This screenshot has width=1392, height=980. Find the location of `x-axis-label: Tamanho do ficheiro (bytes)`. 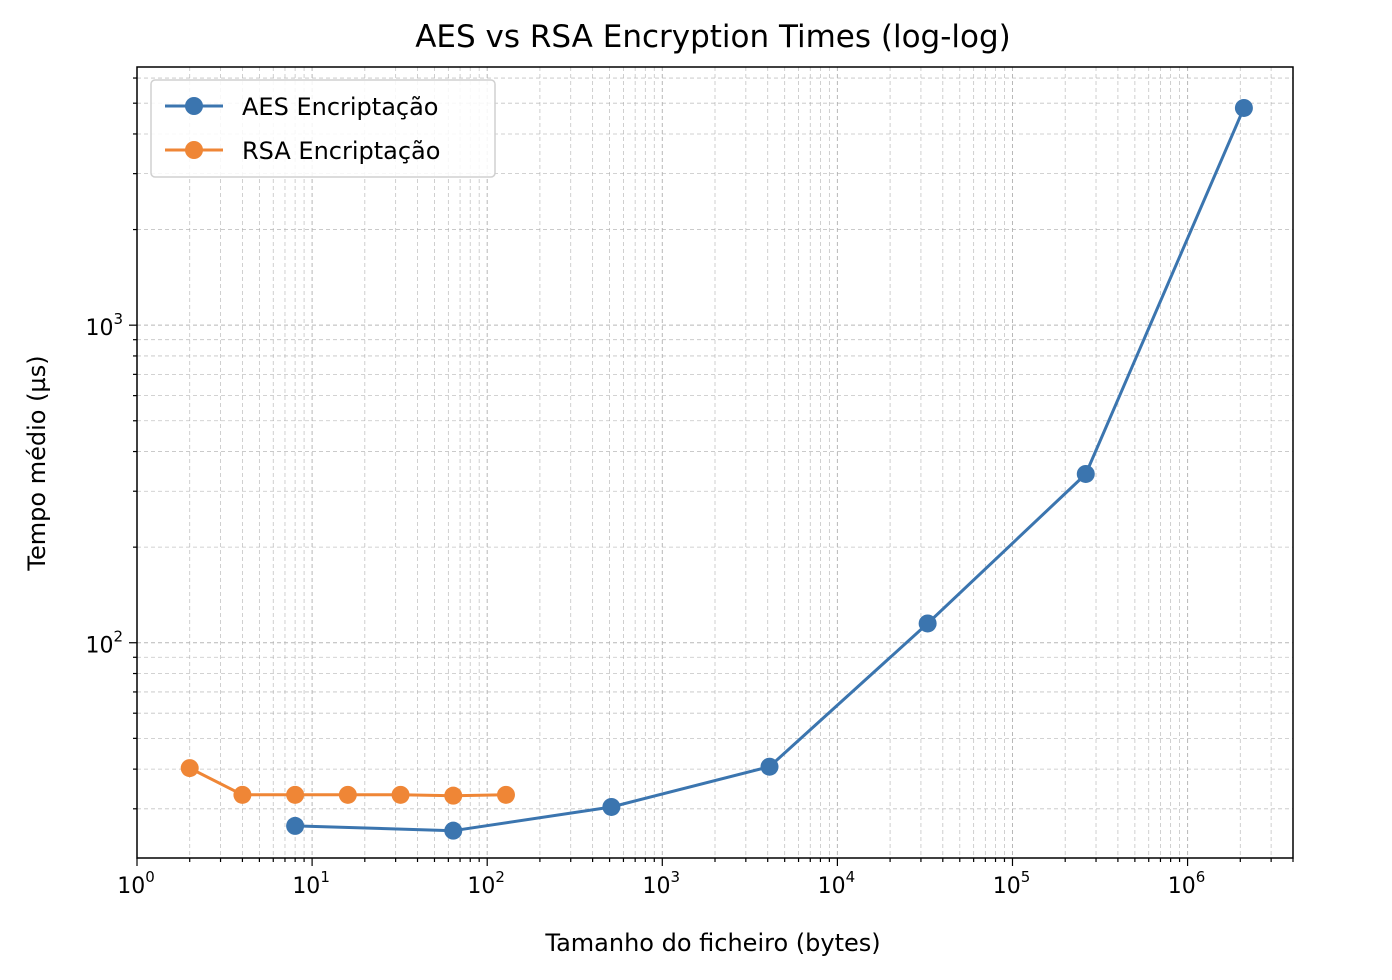

x-axis-label: Tamanho do ficheiro (bytes) is located at coordinates (712, 943).